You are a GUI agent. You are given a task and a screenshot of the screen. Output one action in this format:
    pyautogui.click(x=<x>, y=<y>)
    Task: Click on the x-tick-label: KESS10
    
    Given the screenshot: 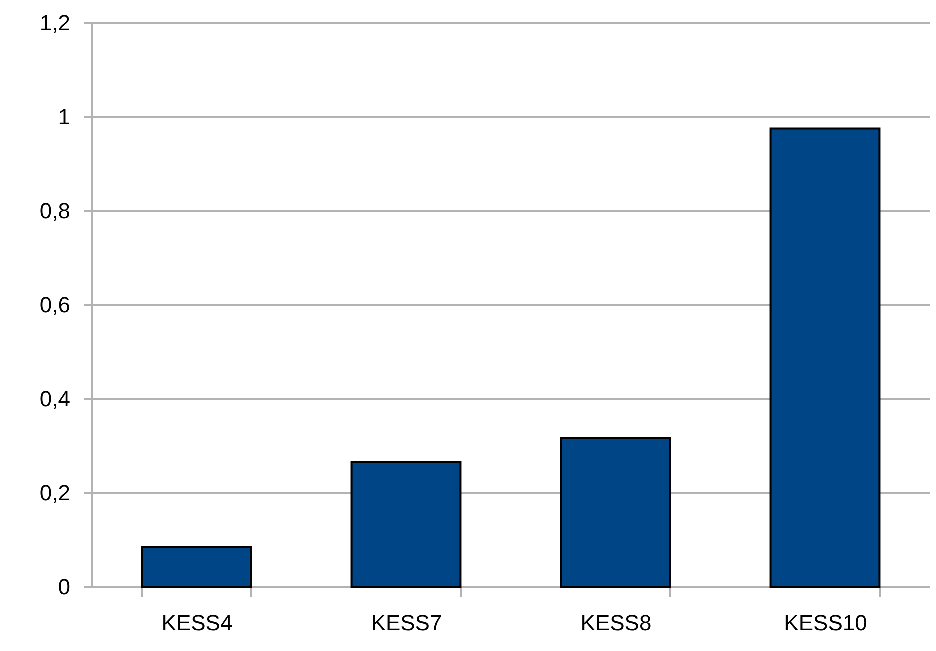 What is the action you would take?
    pyautogui.click(x=826, y=623)
    